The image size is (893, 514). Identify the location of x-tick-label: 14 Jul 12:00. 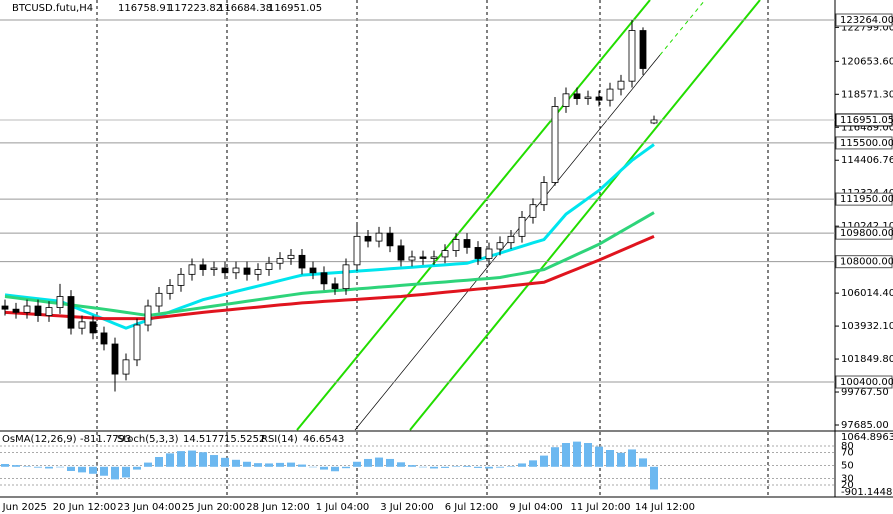
(665, 507).